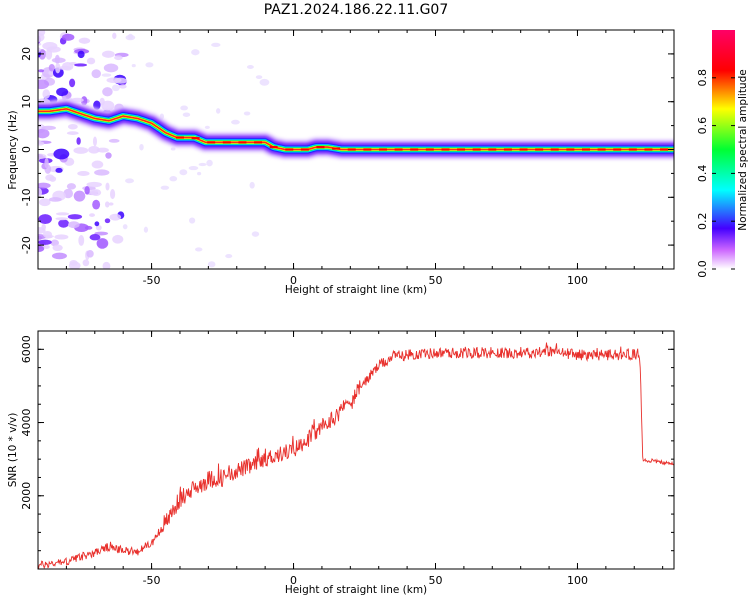 The image size is (750, 600). Describe the element at coordinates (26, 496) in the screenshot. I see `y-tick-label: 2000` at that location.